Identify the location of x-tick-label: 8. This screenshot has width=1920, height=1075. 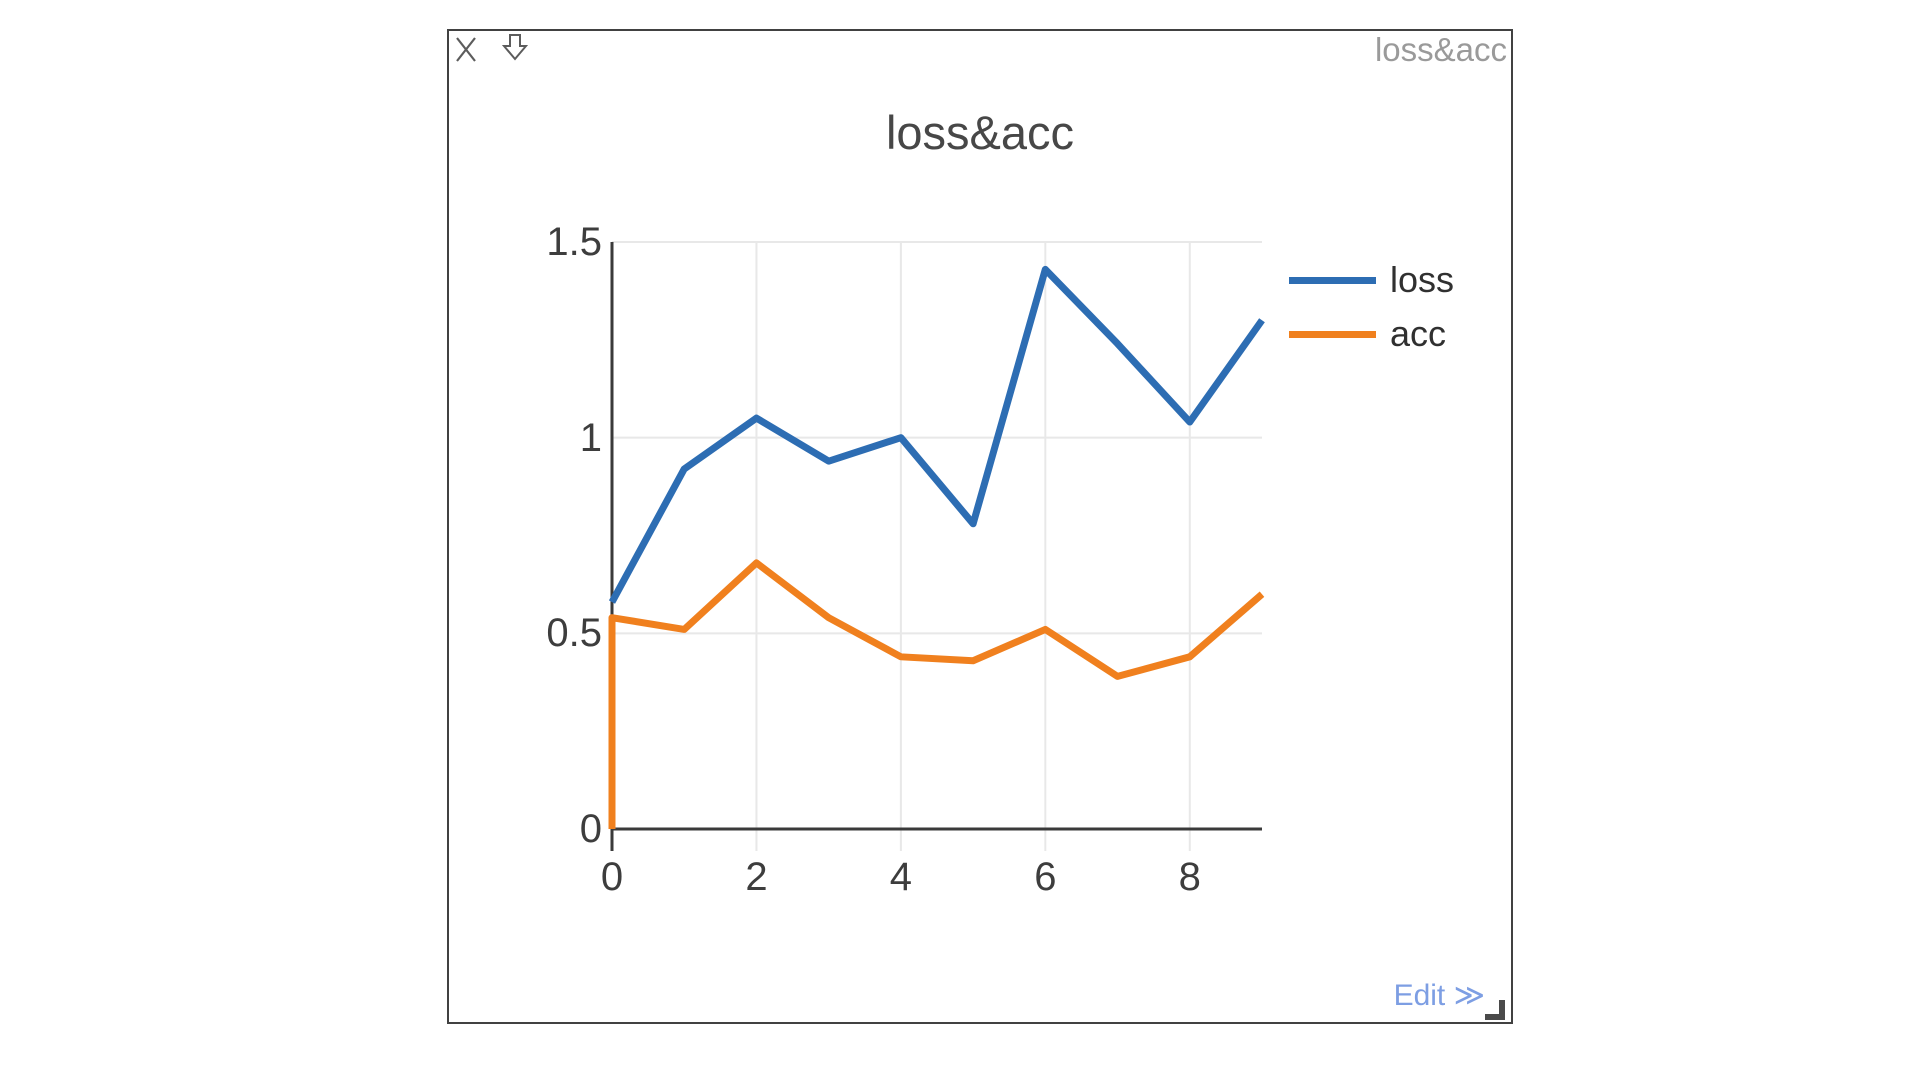
(1189, 877).